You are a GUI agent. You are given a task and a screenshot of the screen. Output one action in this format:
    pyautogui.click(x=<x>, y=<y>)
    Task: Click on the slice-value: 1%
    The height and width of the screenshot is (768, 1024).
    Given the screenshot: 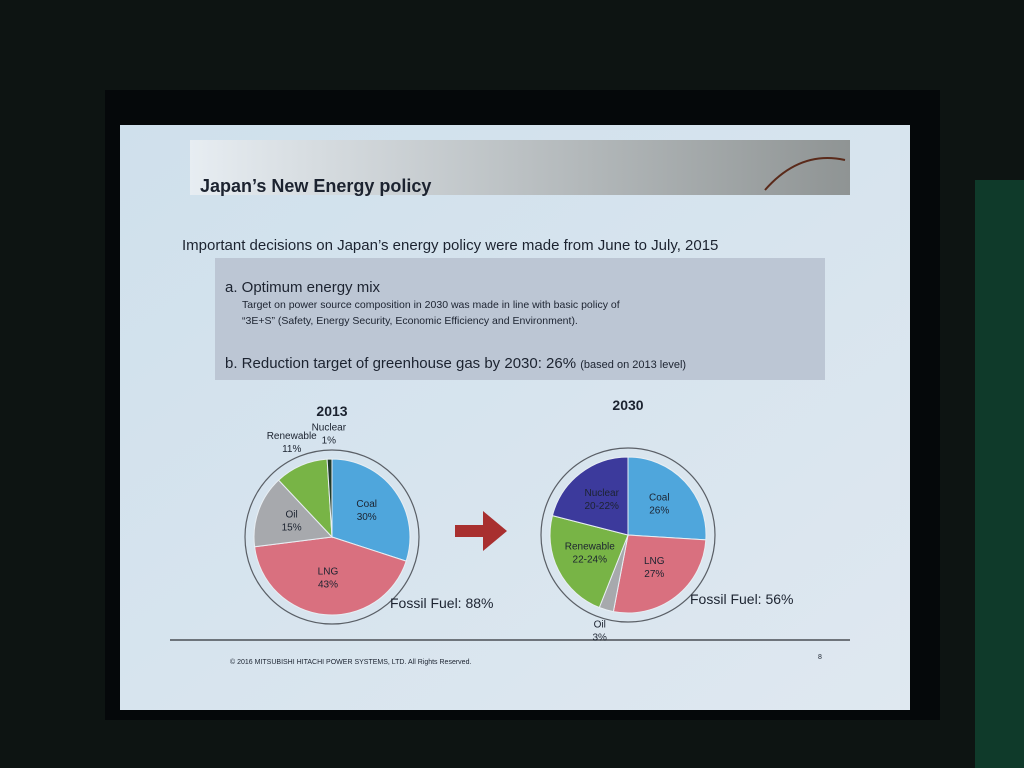 What is the action you would take?
    pyautogui.click(x=329, y=441)
    